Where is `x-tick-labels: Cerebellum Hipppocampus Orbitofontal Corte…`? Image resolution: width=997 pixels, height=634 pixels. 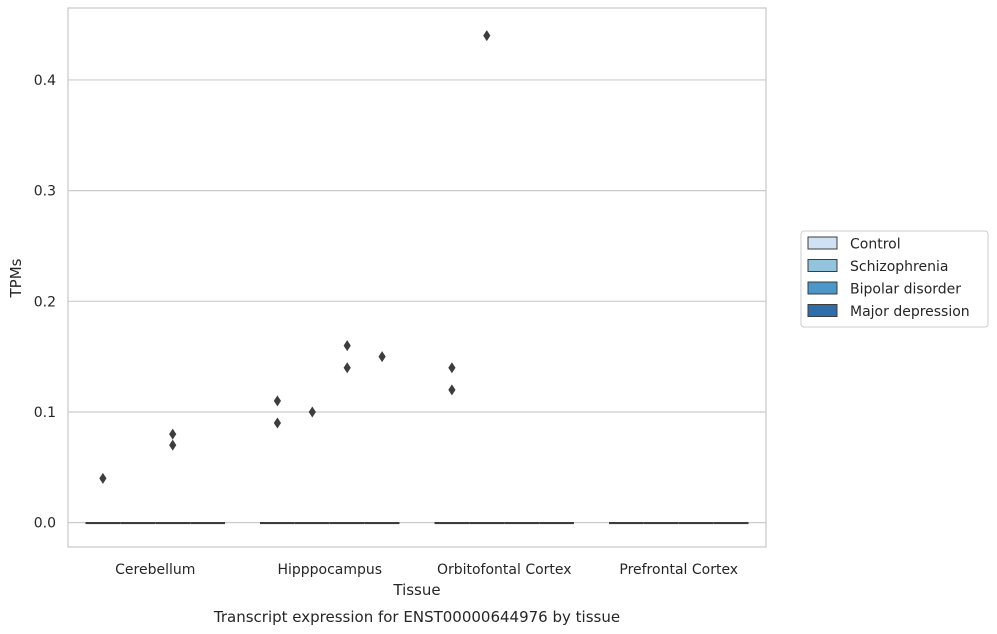 x-tick-labels: Cerebellum Hipppocampus Orbitofontal Corte… is located at coordinates (426, 570).